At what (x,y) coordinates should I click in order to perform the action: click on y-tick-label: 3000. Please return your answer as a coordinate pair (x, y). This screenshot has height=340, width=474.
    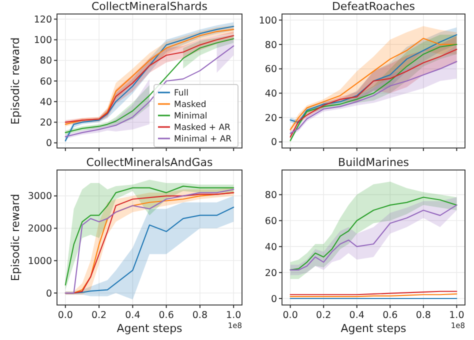
    Looking at the image, I should click on (40, 196).